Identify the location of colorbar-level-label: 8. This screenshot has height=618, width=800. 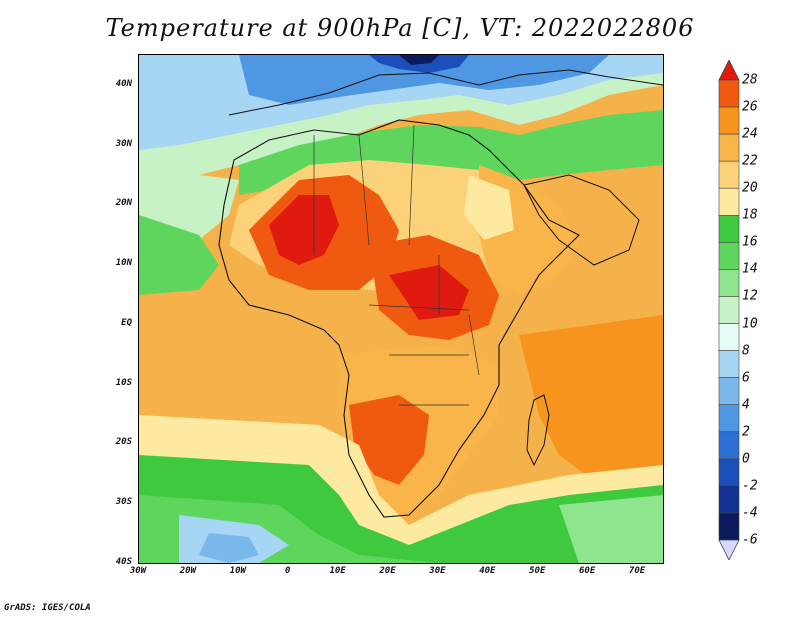
(746, 351).